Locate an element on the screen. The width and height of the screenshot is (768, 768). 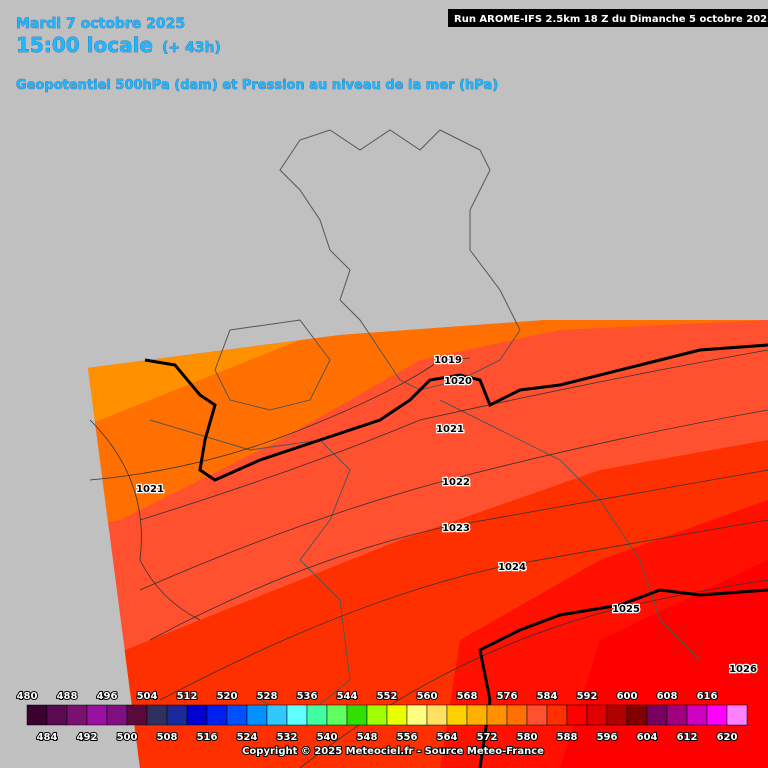
legend-label: 604 is located at coordinates (647, 737).